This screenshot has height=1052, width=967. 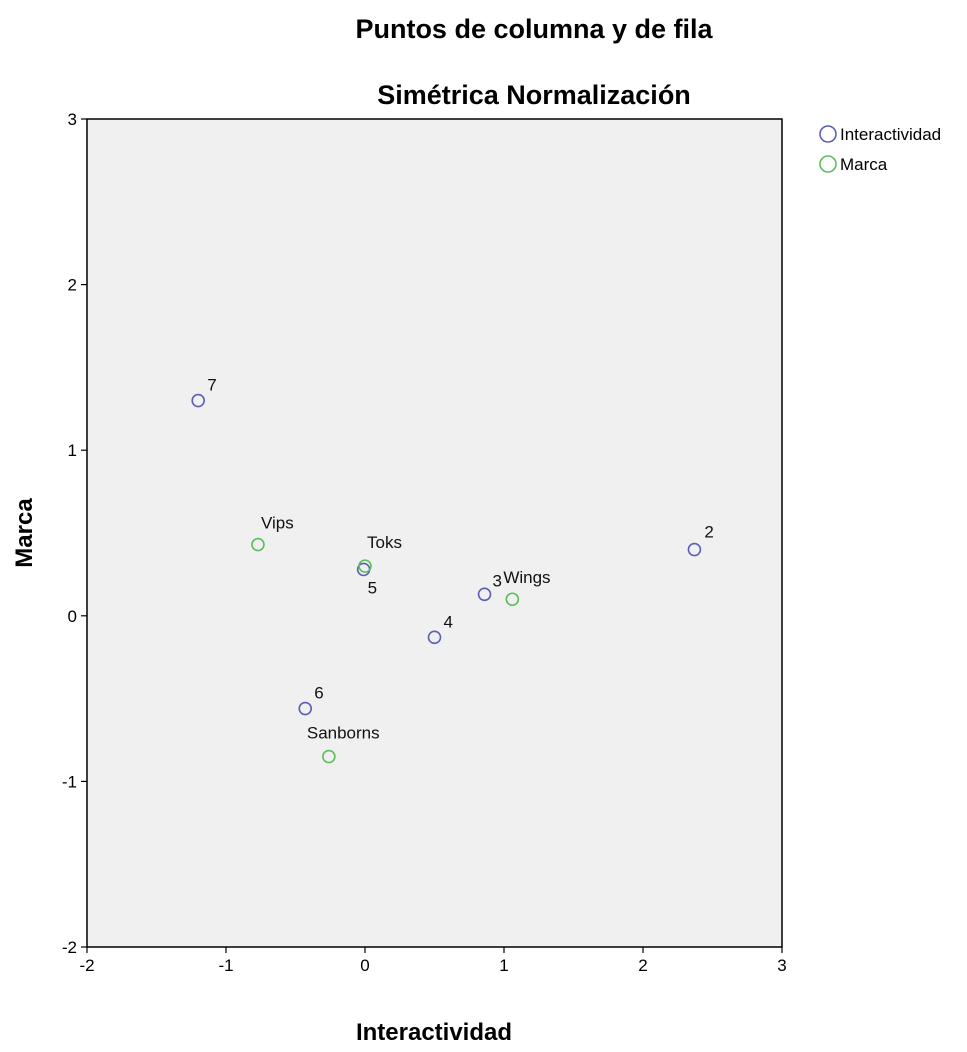 I want to click on chart-subtitle: Simétrica Normalización, so click(x=534, y=95).